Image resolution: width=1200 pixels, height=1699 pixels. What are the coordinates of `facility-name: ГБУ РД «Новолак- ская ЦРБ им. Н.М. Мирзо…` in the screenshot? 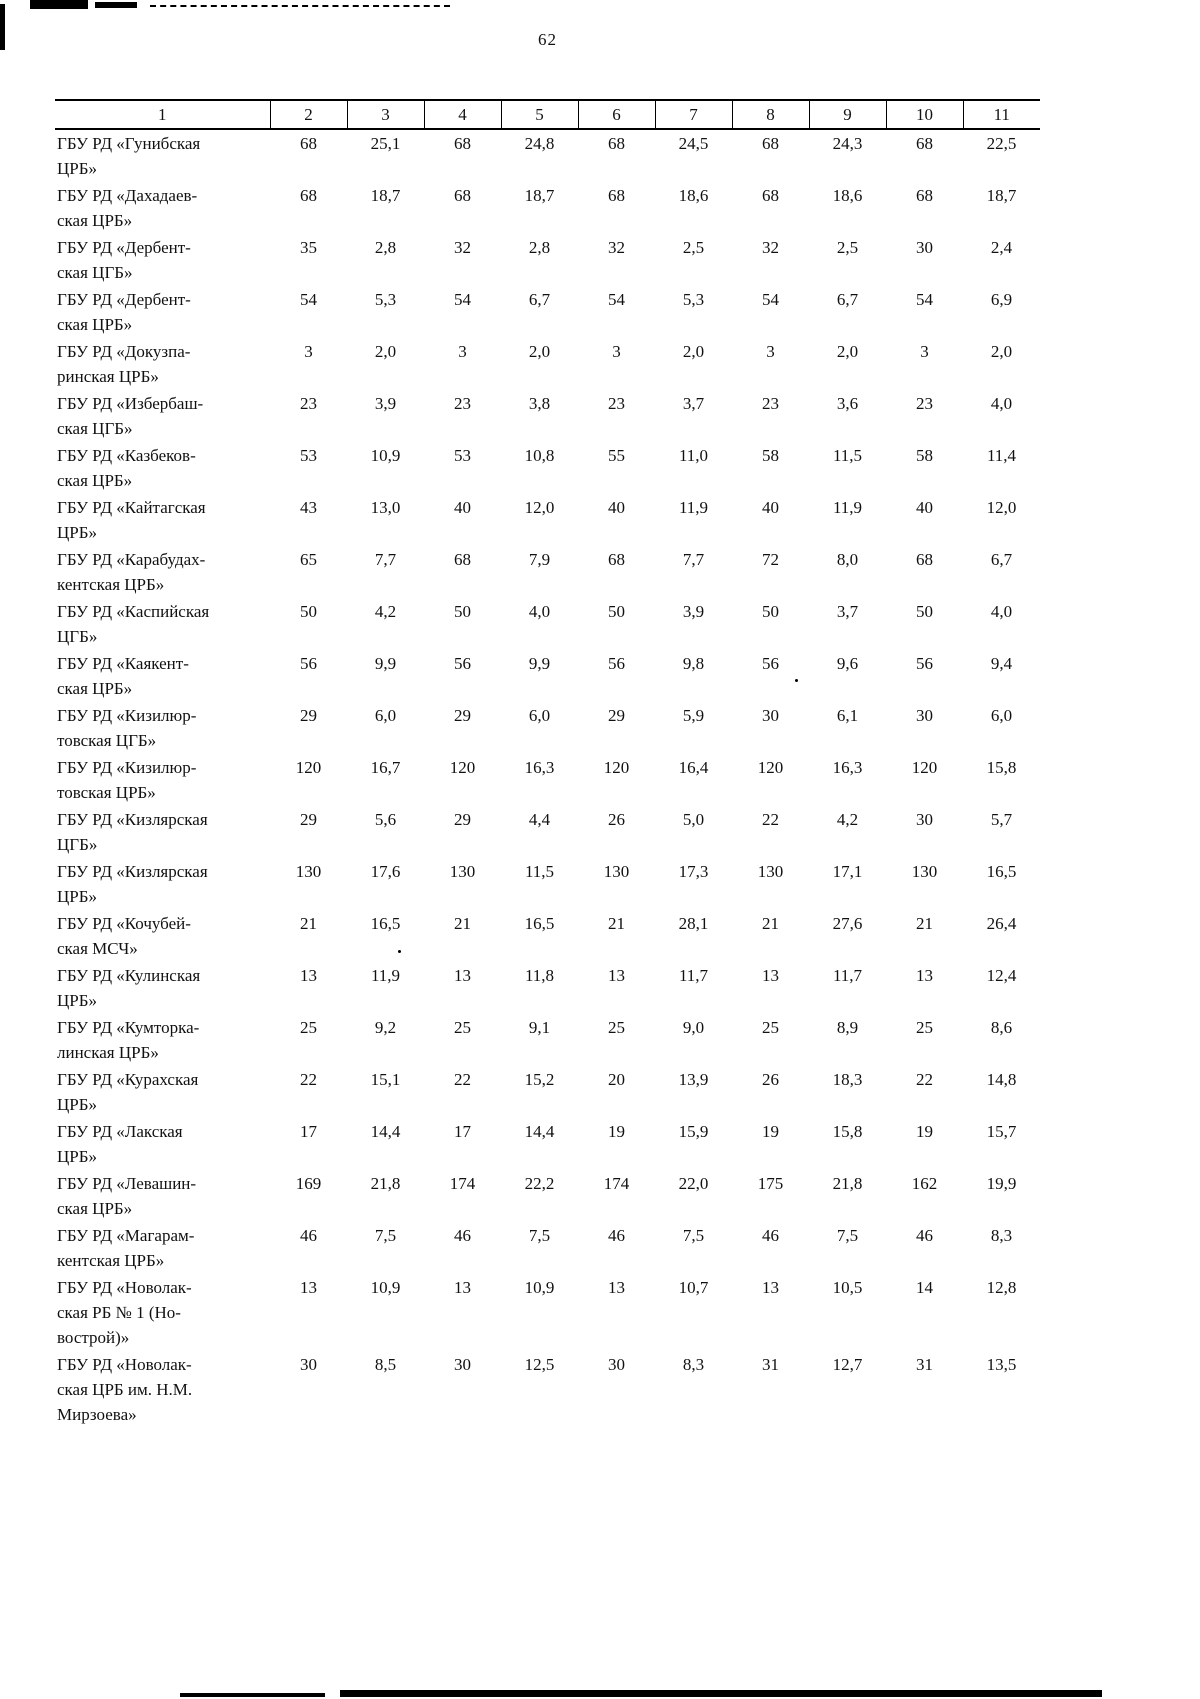 It's located at (125, 1389).